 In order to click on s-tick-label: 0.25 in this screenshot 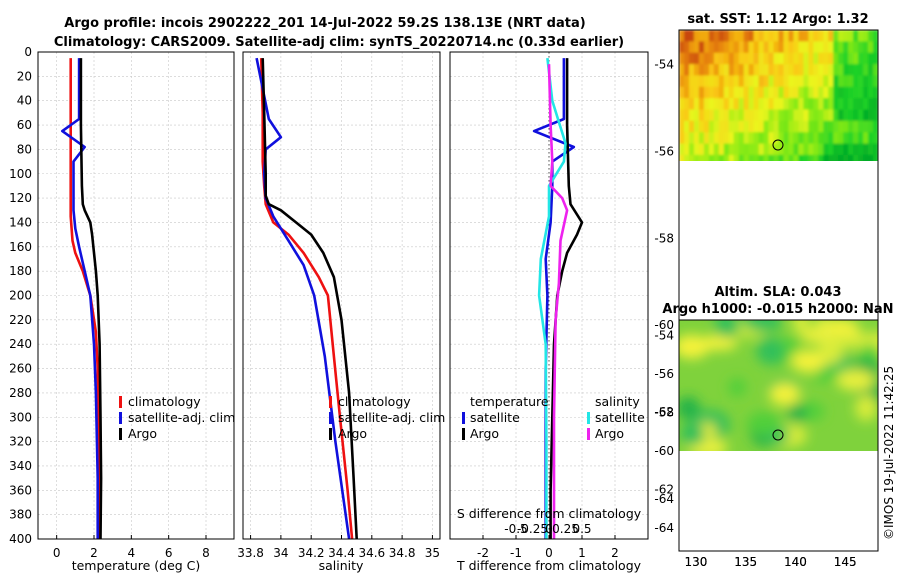, I will do `click(565, 529)`.